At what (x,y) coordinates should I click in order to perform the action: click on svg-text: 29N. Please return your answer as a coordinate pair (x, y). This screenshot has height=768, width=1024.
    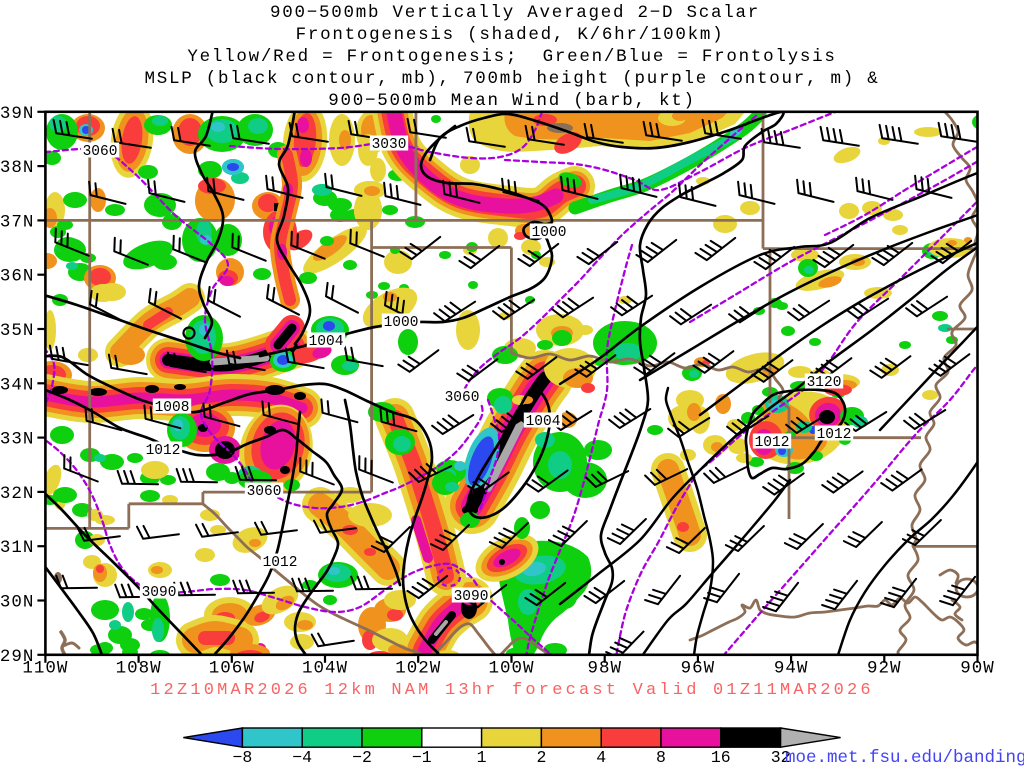
    Looking at the image, I should click on (17, 657).